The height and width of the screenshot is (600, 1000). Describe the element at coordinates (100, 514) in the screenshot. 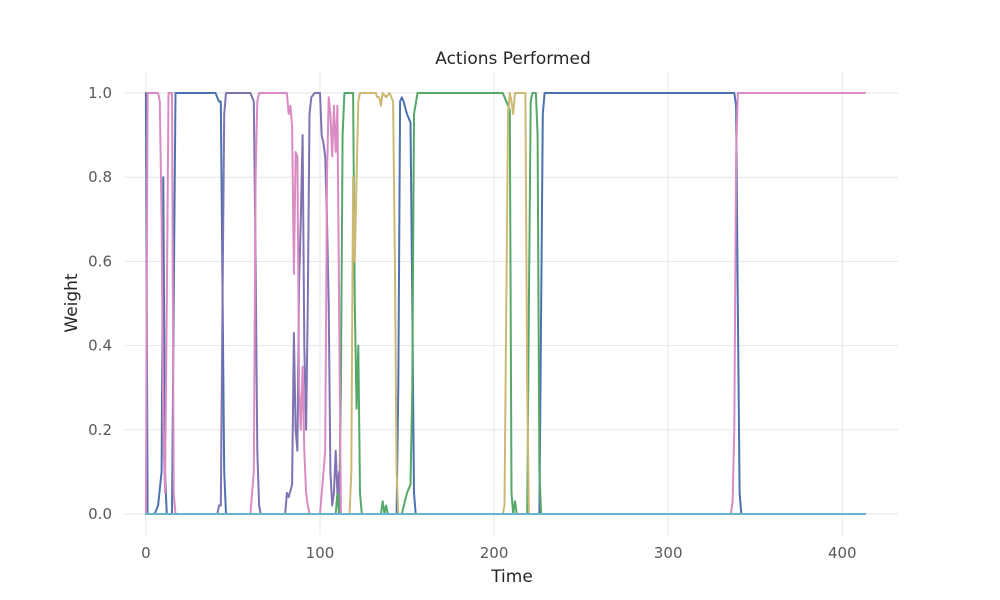

I see `y-tick-label: 0.0` at that location.